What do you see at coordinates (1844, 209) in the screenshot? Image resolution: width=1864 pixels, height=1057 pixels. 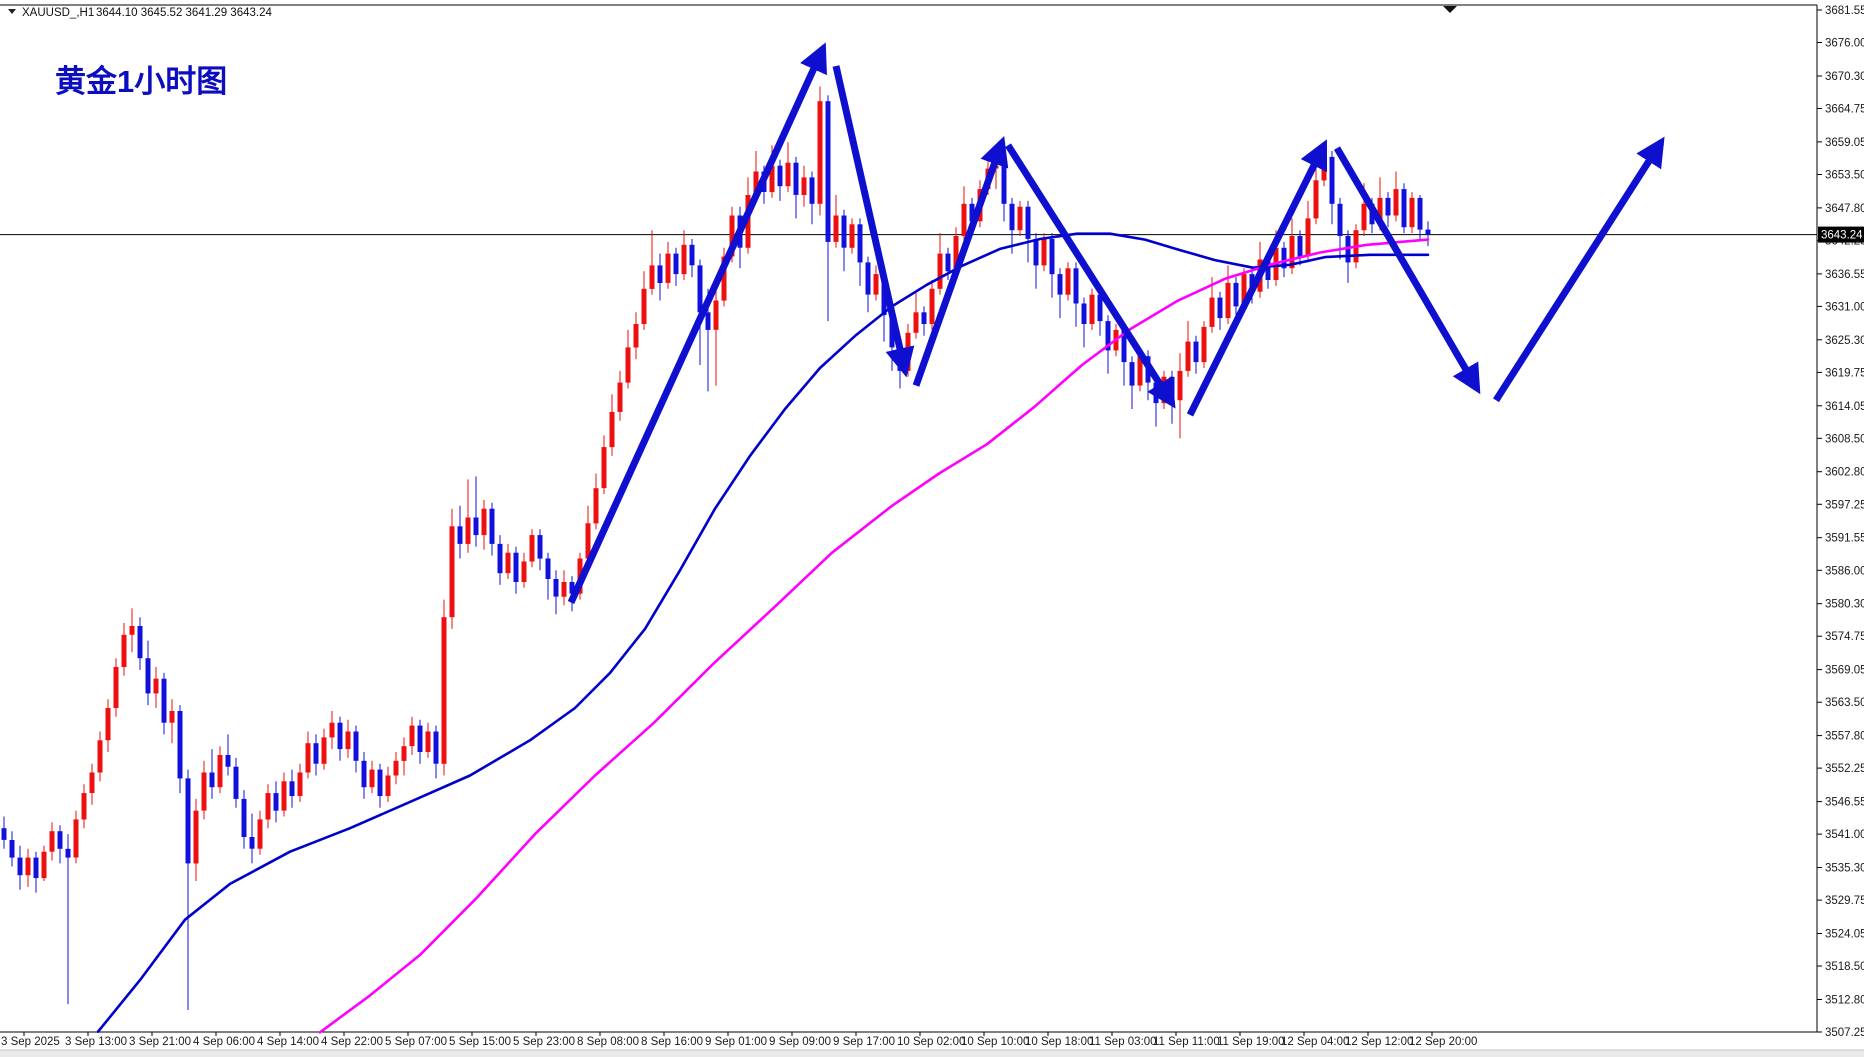 I see `price-axis-label: 3647.80` at bounding box center [1844, 209].